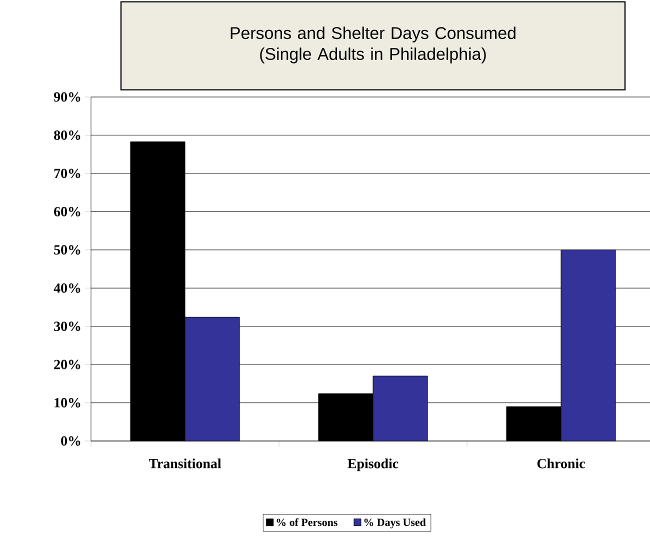 This screenshot has width=650, height=536. Describe the element at coordinates (395, 523) in the screenshot. I see `legend-label: % Days Used` at that location.